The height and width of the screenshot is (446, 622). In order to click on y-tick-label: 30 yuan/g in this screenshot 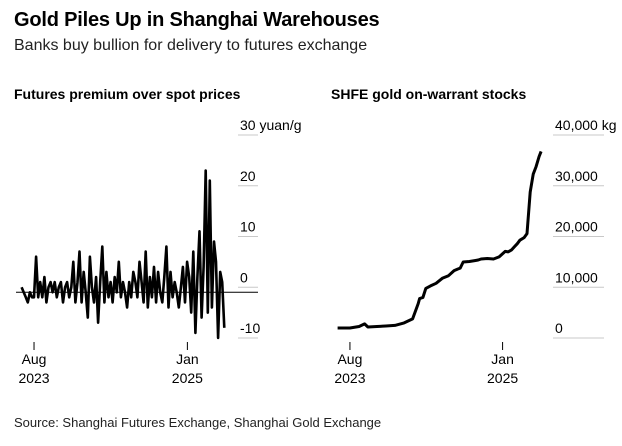, I will do `click(271, 125)`.